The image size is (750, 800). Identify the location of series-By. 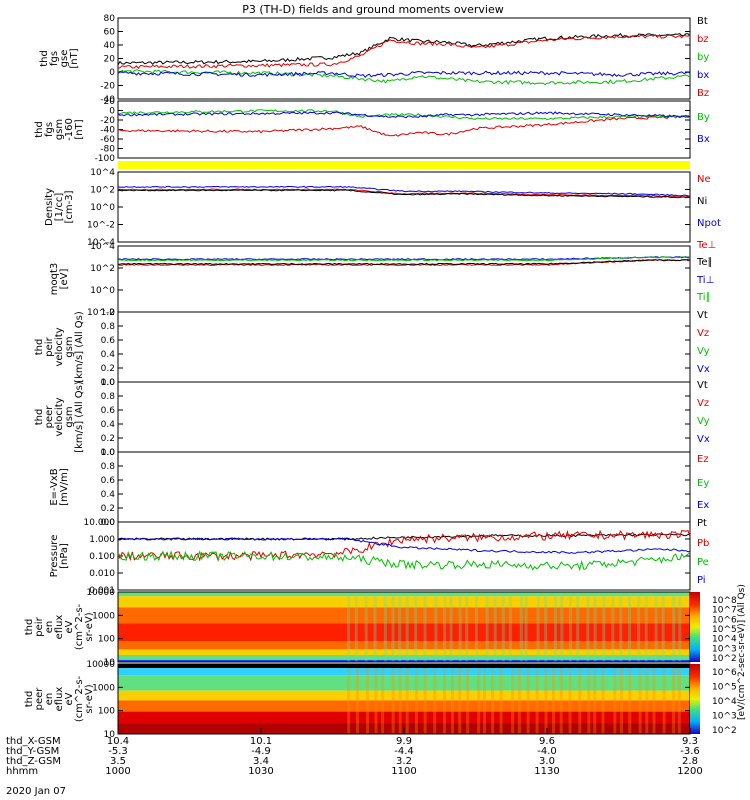
(404, 115).